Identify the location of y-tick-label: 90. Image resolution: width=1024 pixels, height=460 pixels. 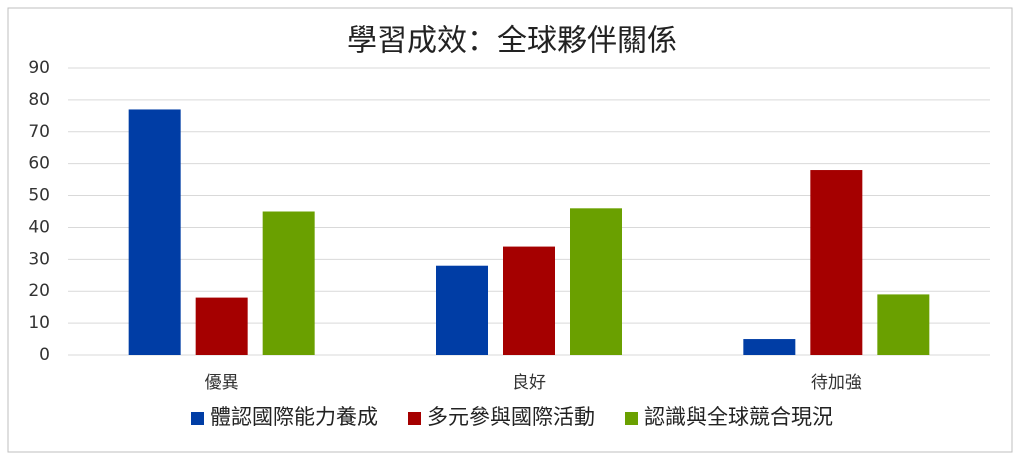
(39, 68).